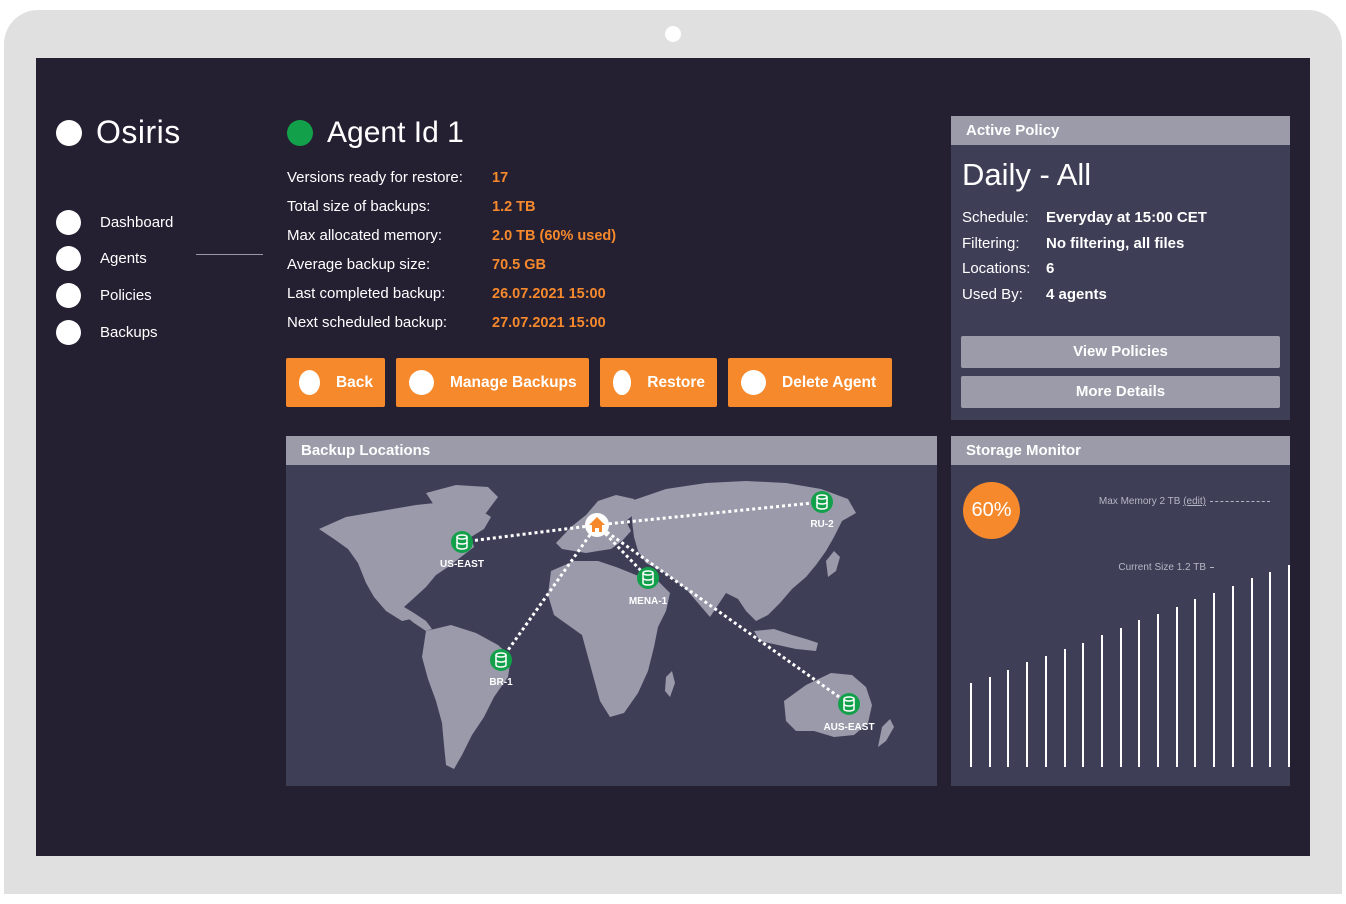 This screenshot has height=904, width=1346. What do you see at coordinates (1162, 567) in the screenshot?
I see `current-size-label: Current Size 1.2 TB` at bounding box center [1162, 567].